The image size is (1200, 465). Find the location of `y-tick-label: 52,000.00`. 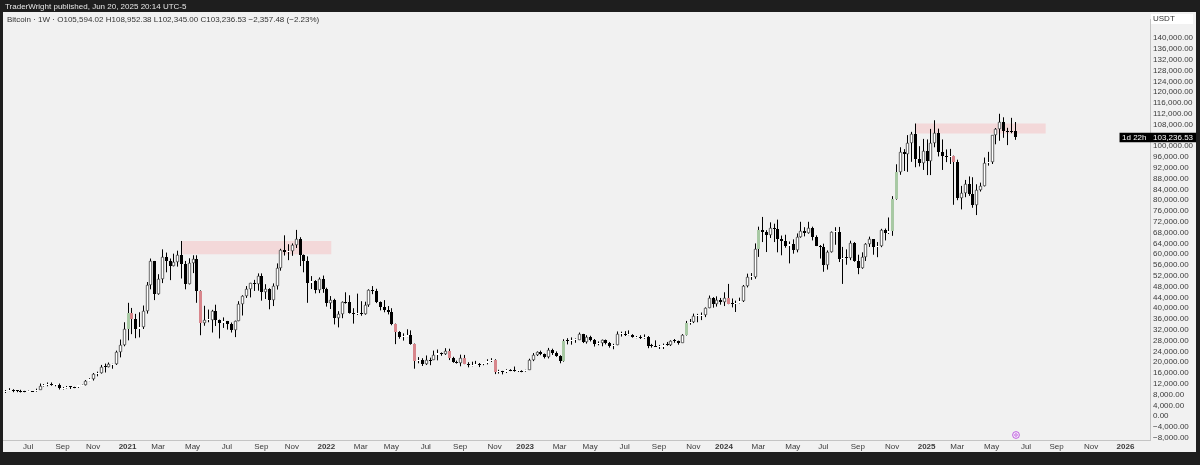

y-tick-label: 52,000.00 is located at coordinates (1171, 276).